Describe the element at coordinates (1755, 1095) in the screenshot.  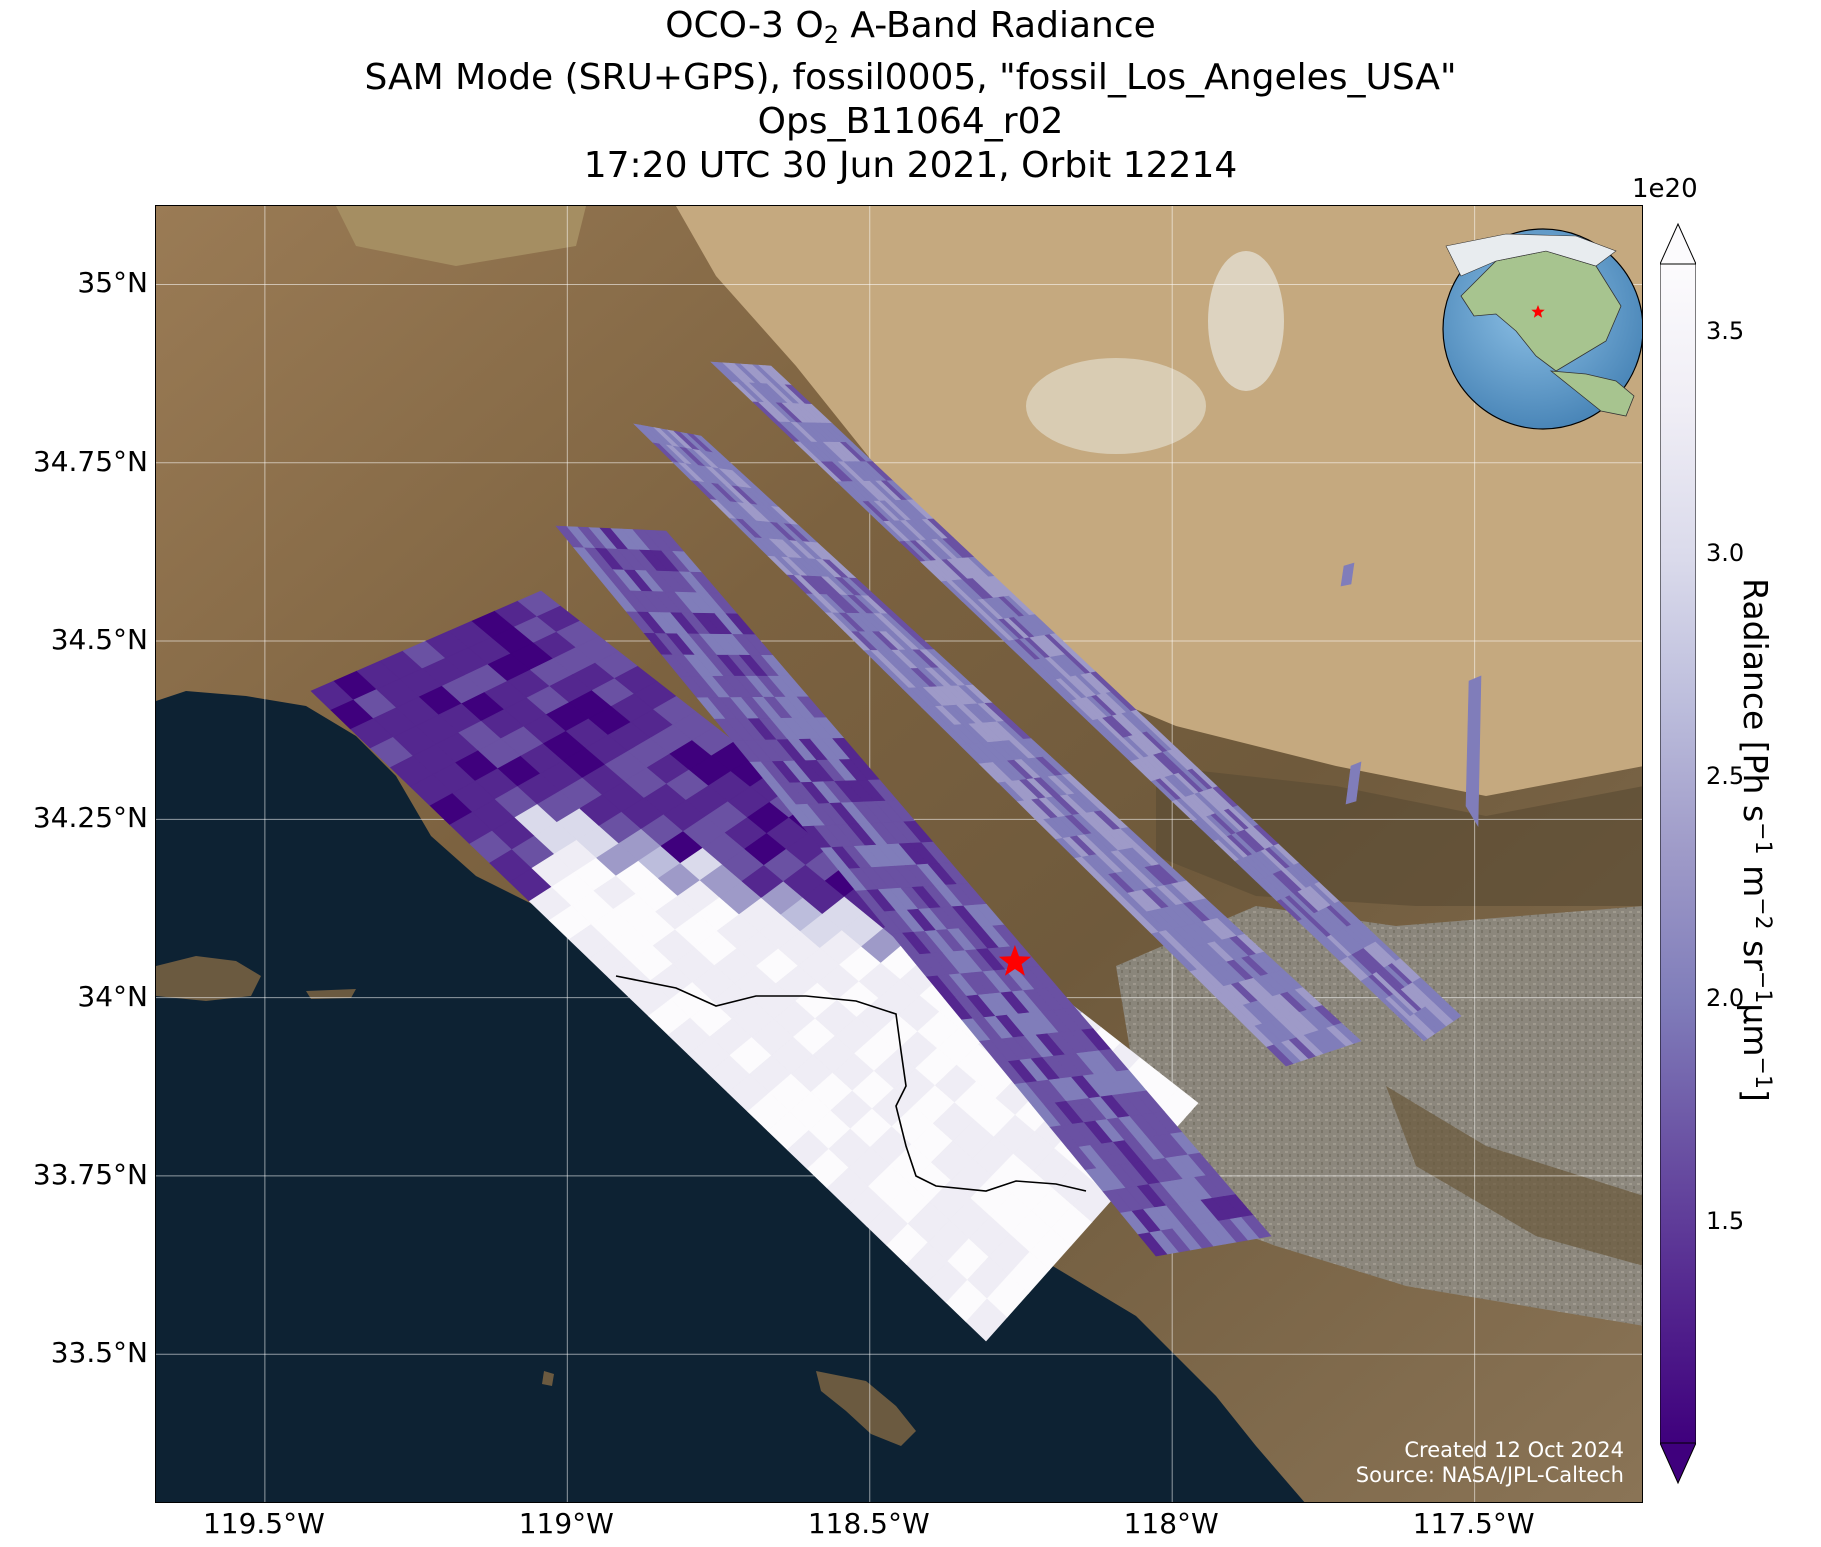
I see `colorbar-label-text: ]` at that location.